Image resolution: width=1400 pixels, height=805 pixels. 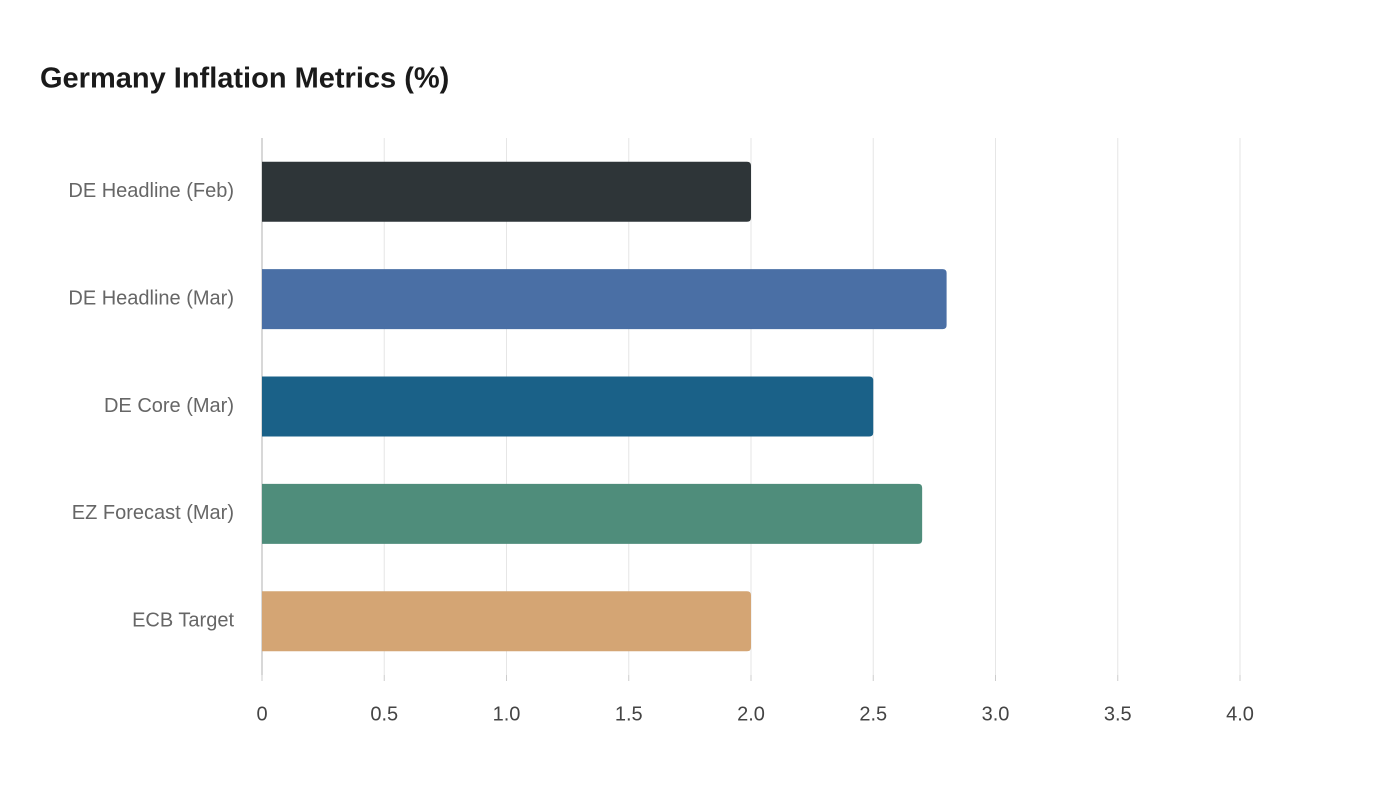 I want to click on x-tick-label: 2.0, so click(x=751, y=714).